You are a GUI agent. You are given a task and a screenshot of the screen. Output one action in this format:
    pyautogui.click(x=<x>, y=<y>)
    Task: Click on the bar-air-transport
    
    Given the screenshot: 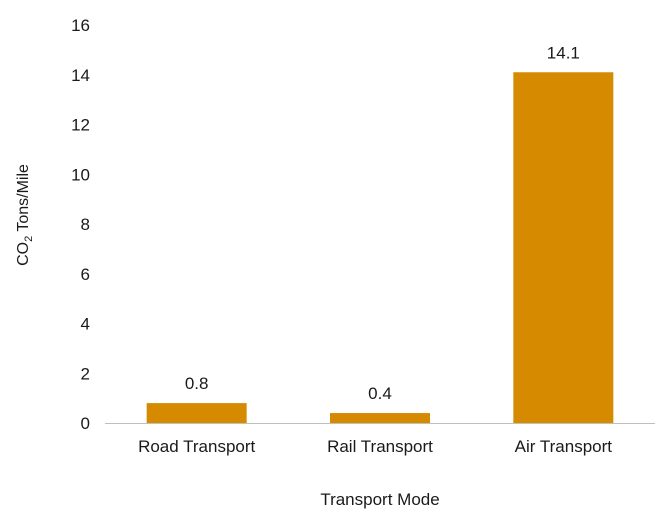 What is the action you would take?
    pyautogui.click(x=563, y=247)
    